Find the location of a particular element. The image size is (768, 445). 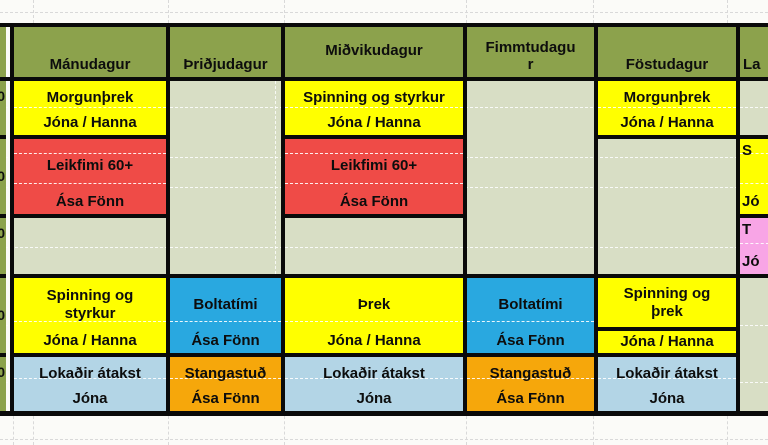

cell-saturday-class-1: S Jó is located at coordinates (754, 176).